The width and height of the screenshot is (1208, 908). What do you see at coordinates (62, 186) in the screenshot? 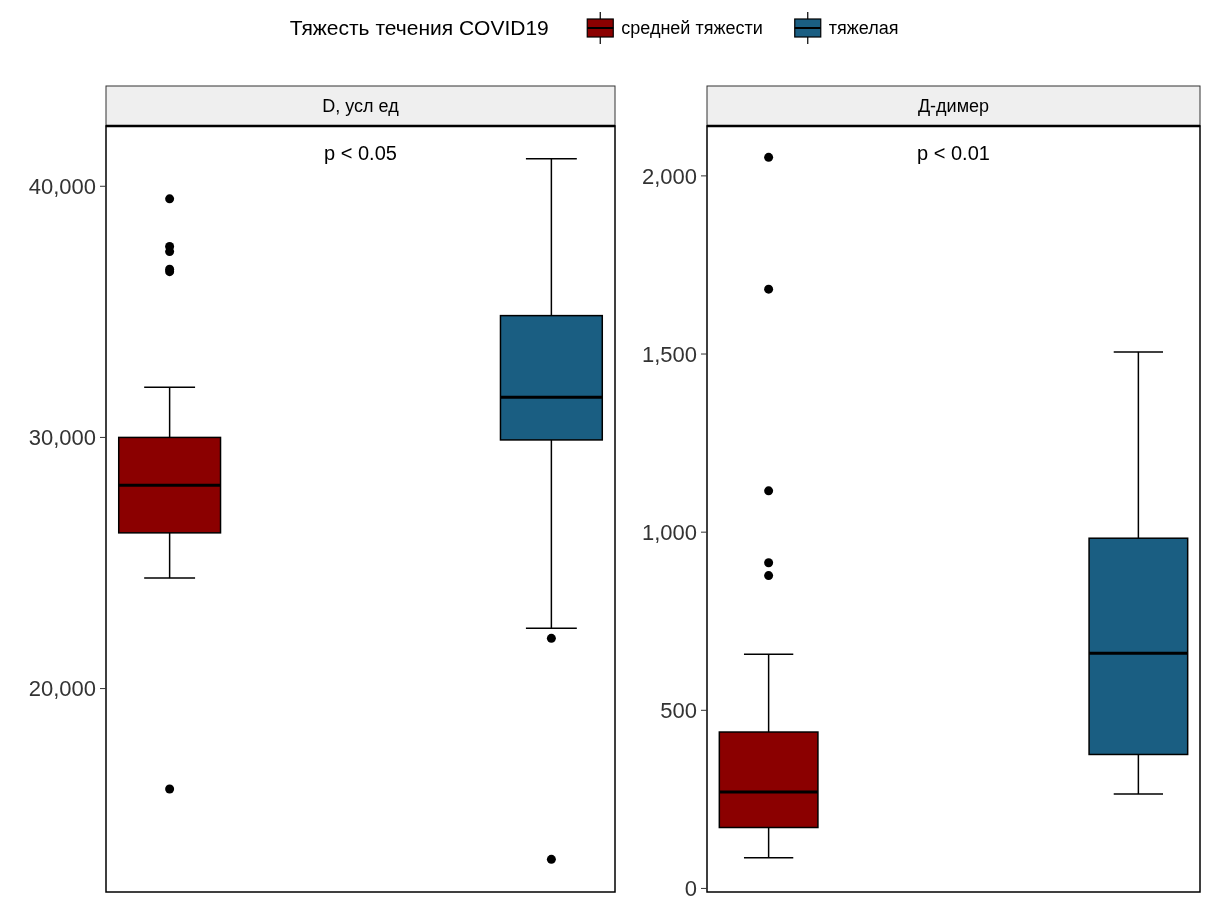
I see `y-tick-label: 40,000` at bounding box center [62, 186].